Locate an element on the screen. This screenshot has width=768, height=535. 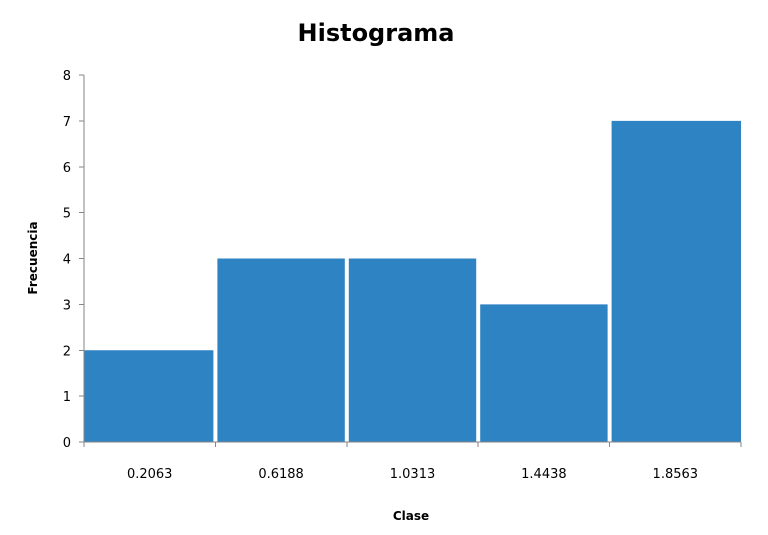
y-tick-label-3: 3 is located at coordinates (67, 305).